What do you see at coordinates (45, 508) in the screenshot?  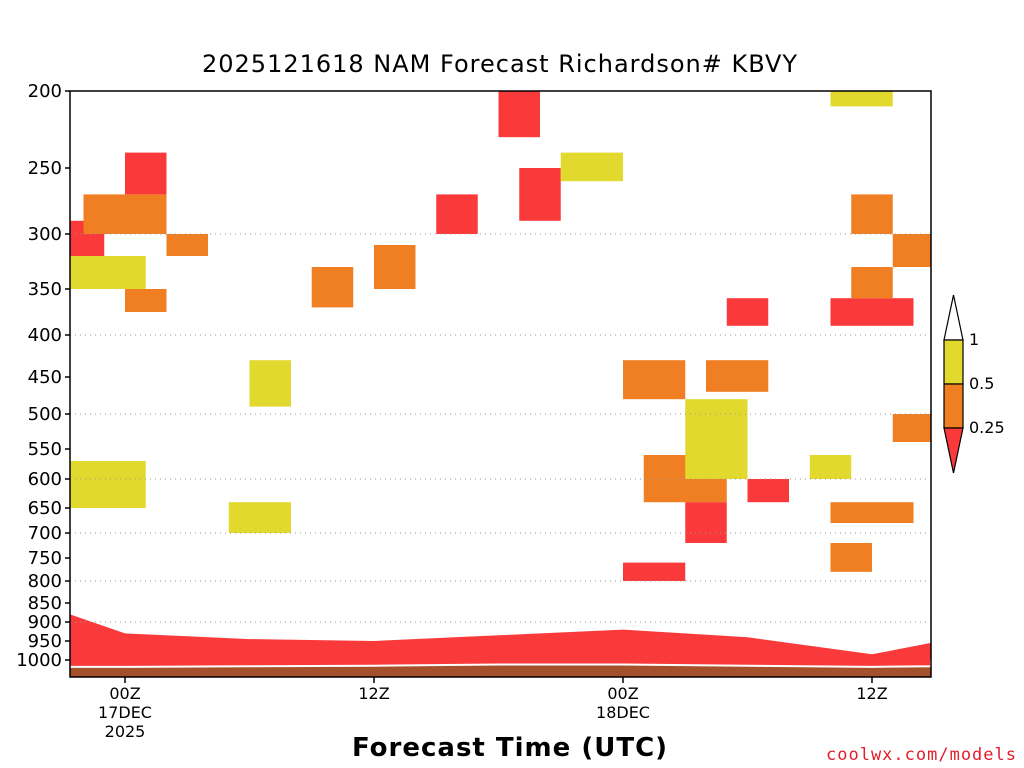 I see `y-tick-label: 650` at bounding box center [45, 508].